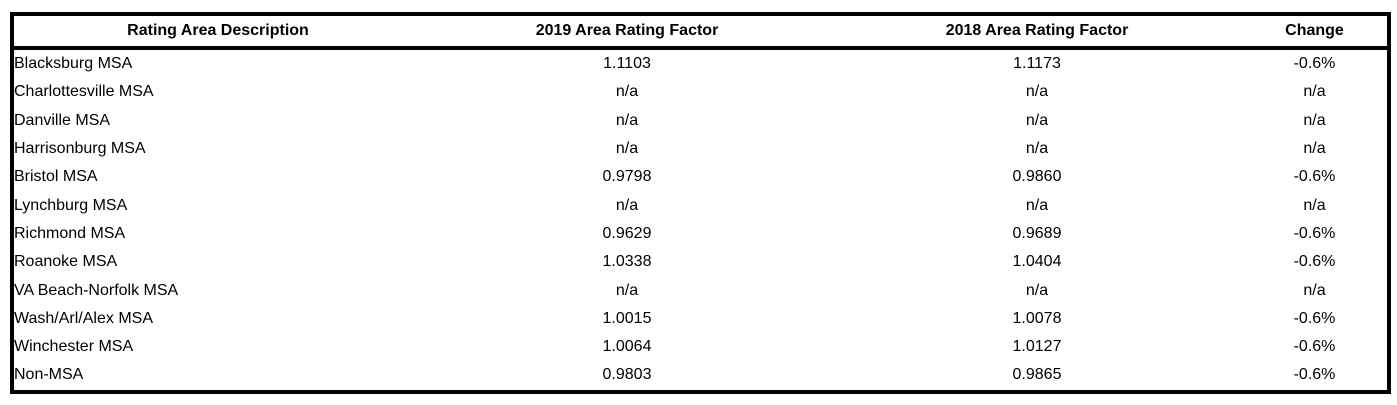 Image resolution: width=1397 pixels, height=405 pixels. What do you see at coordinates (56, 177) in the screenshot?
I see `table-cell: Bristol MSA` at bounding box center [56, 177].